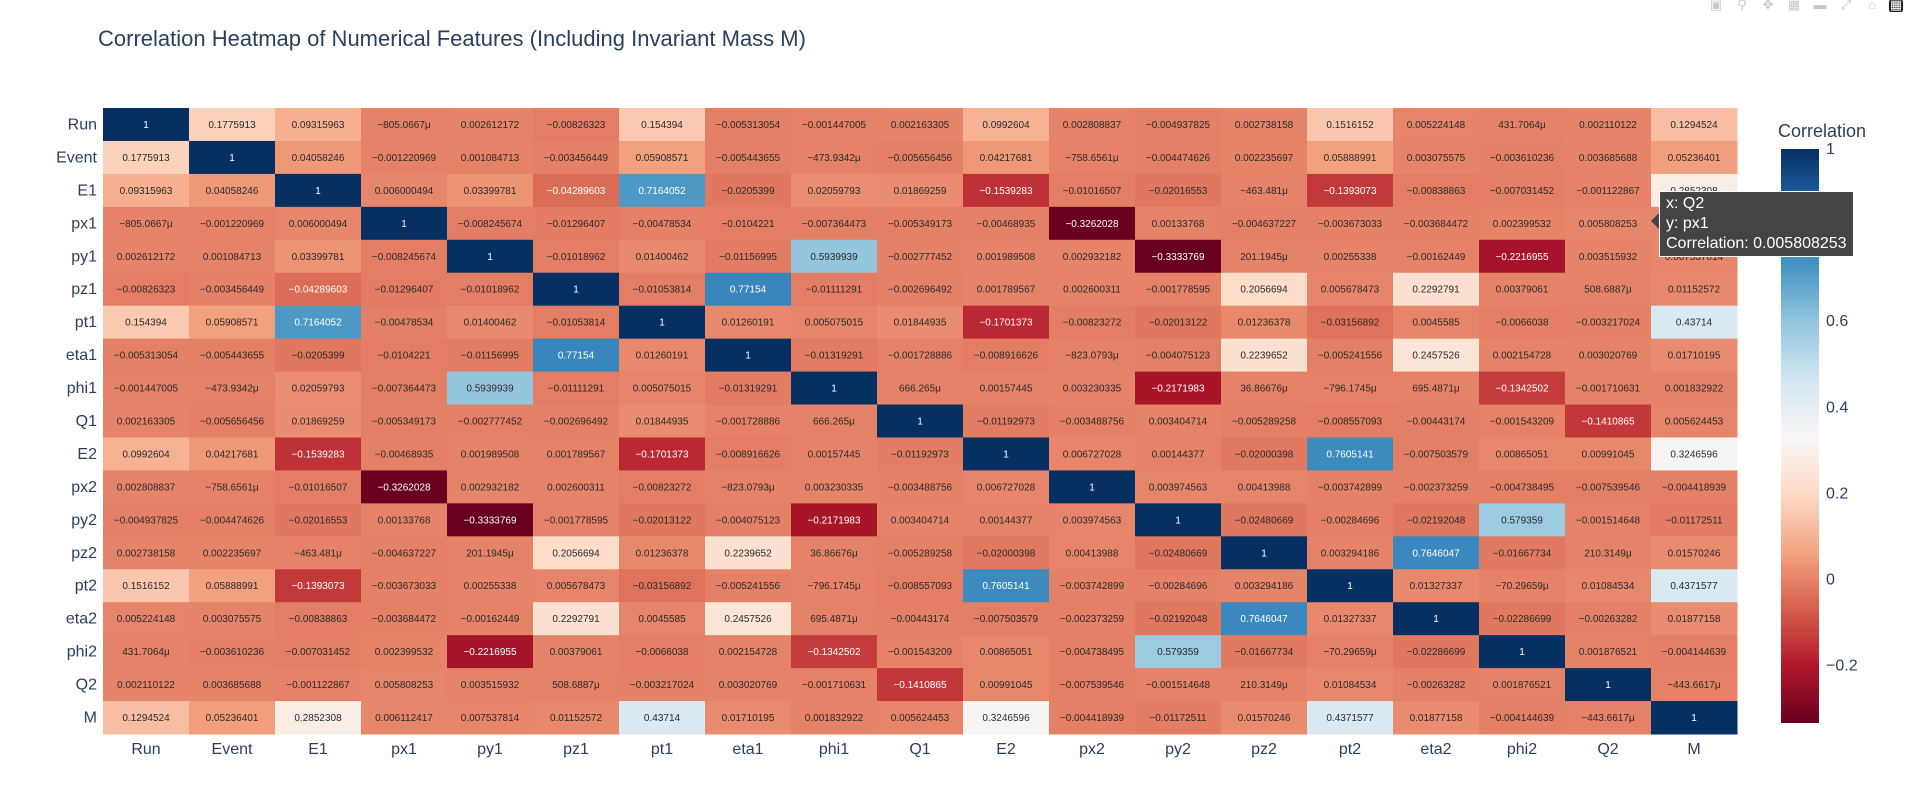  What do you see at coordinates (1896, 6) in the screenshot?
I see `plotly-logo-icon: ▦` at bounding box center [1896, 6].